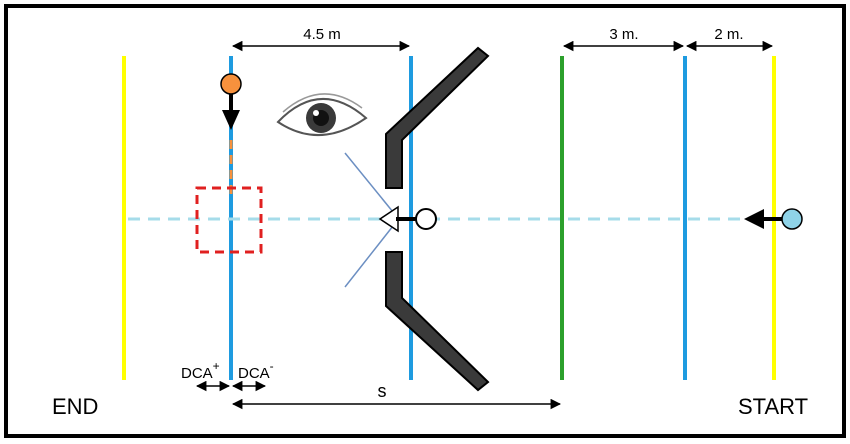  Describe the element at coordinates (623, 34) in the screenshot. I see `label-3-m: 3 m.` at that location.